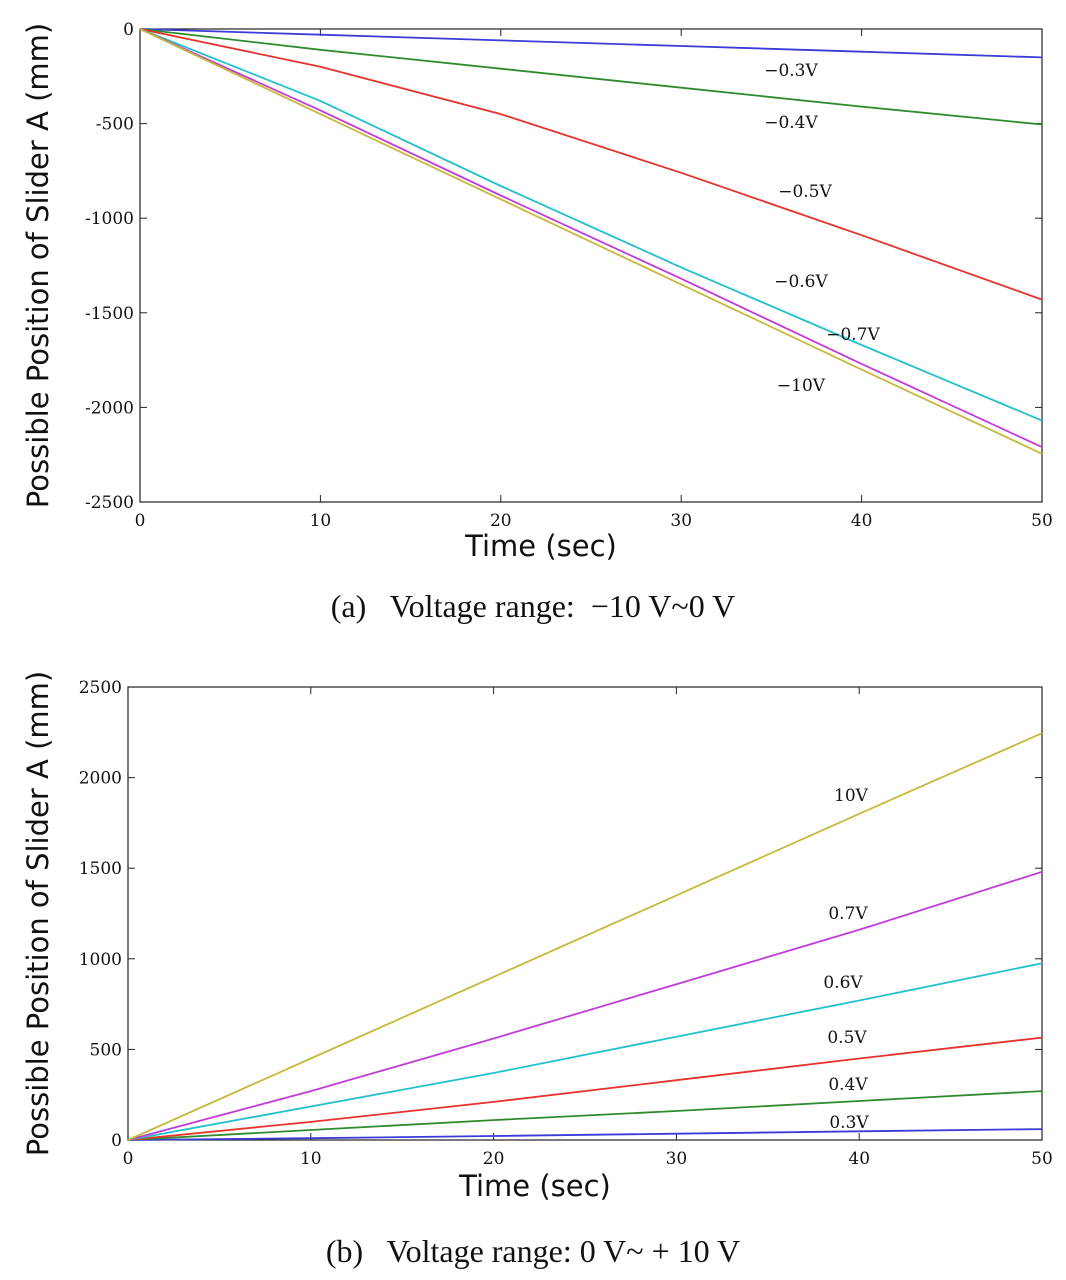 Image resolution: width=1066 pixels, height=1280 pixels. I want to click on series-label: 0.5V, so click(847, 1038).